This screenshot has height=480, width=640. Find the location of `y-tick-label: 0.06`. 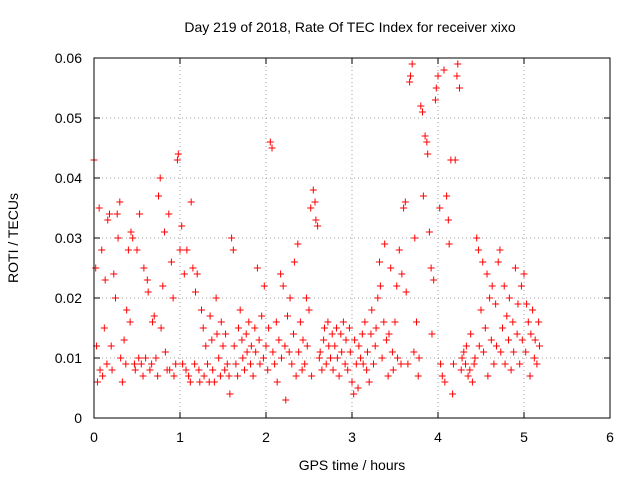

y-tick-label: 0.06 is located at coordinates (68, 58).